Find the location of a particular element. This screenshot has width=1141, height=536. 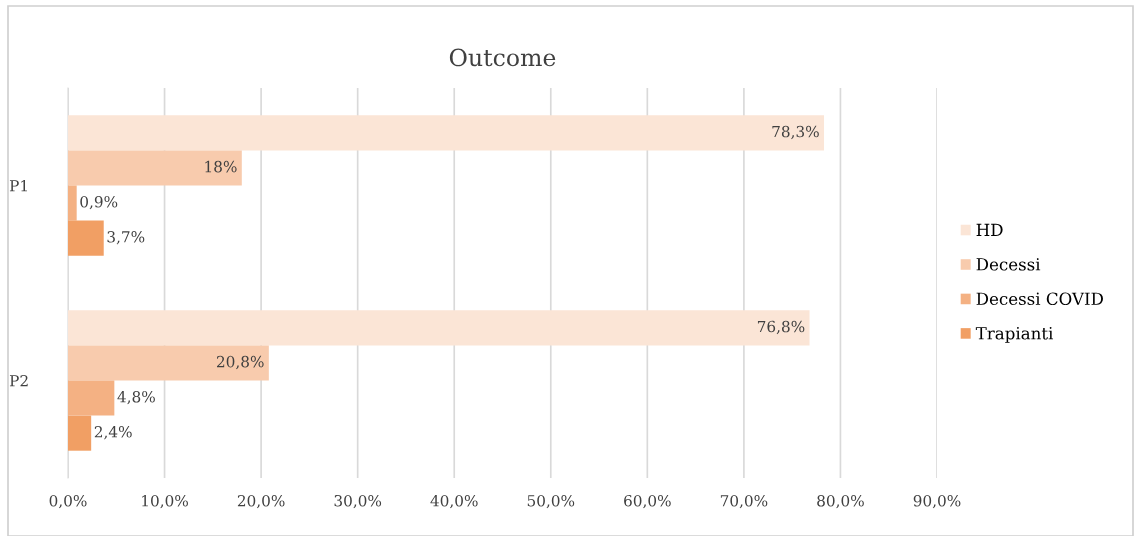

x-tick-label: 40,0% is located at coordinates (454, 501).